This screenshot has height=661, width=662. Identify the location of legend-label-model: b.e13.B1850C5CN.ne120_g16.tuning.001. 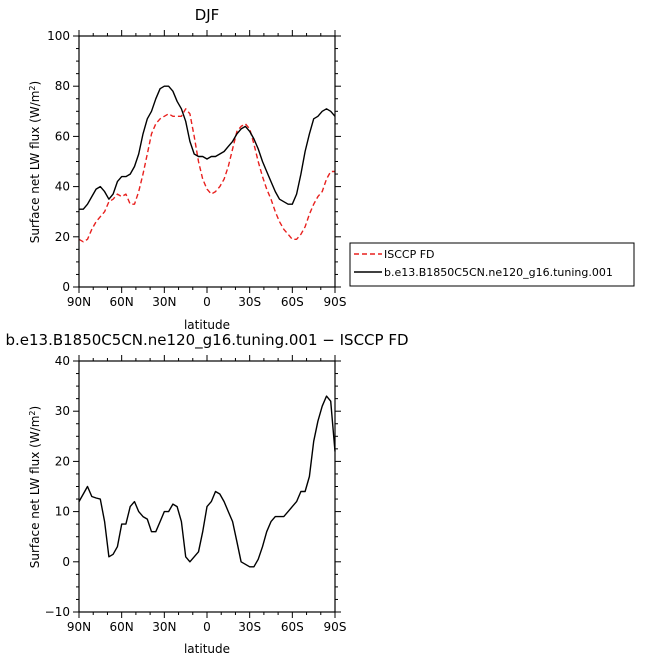
(498, 272).